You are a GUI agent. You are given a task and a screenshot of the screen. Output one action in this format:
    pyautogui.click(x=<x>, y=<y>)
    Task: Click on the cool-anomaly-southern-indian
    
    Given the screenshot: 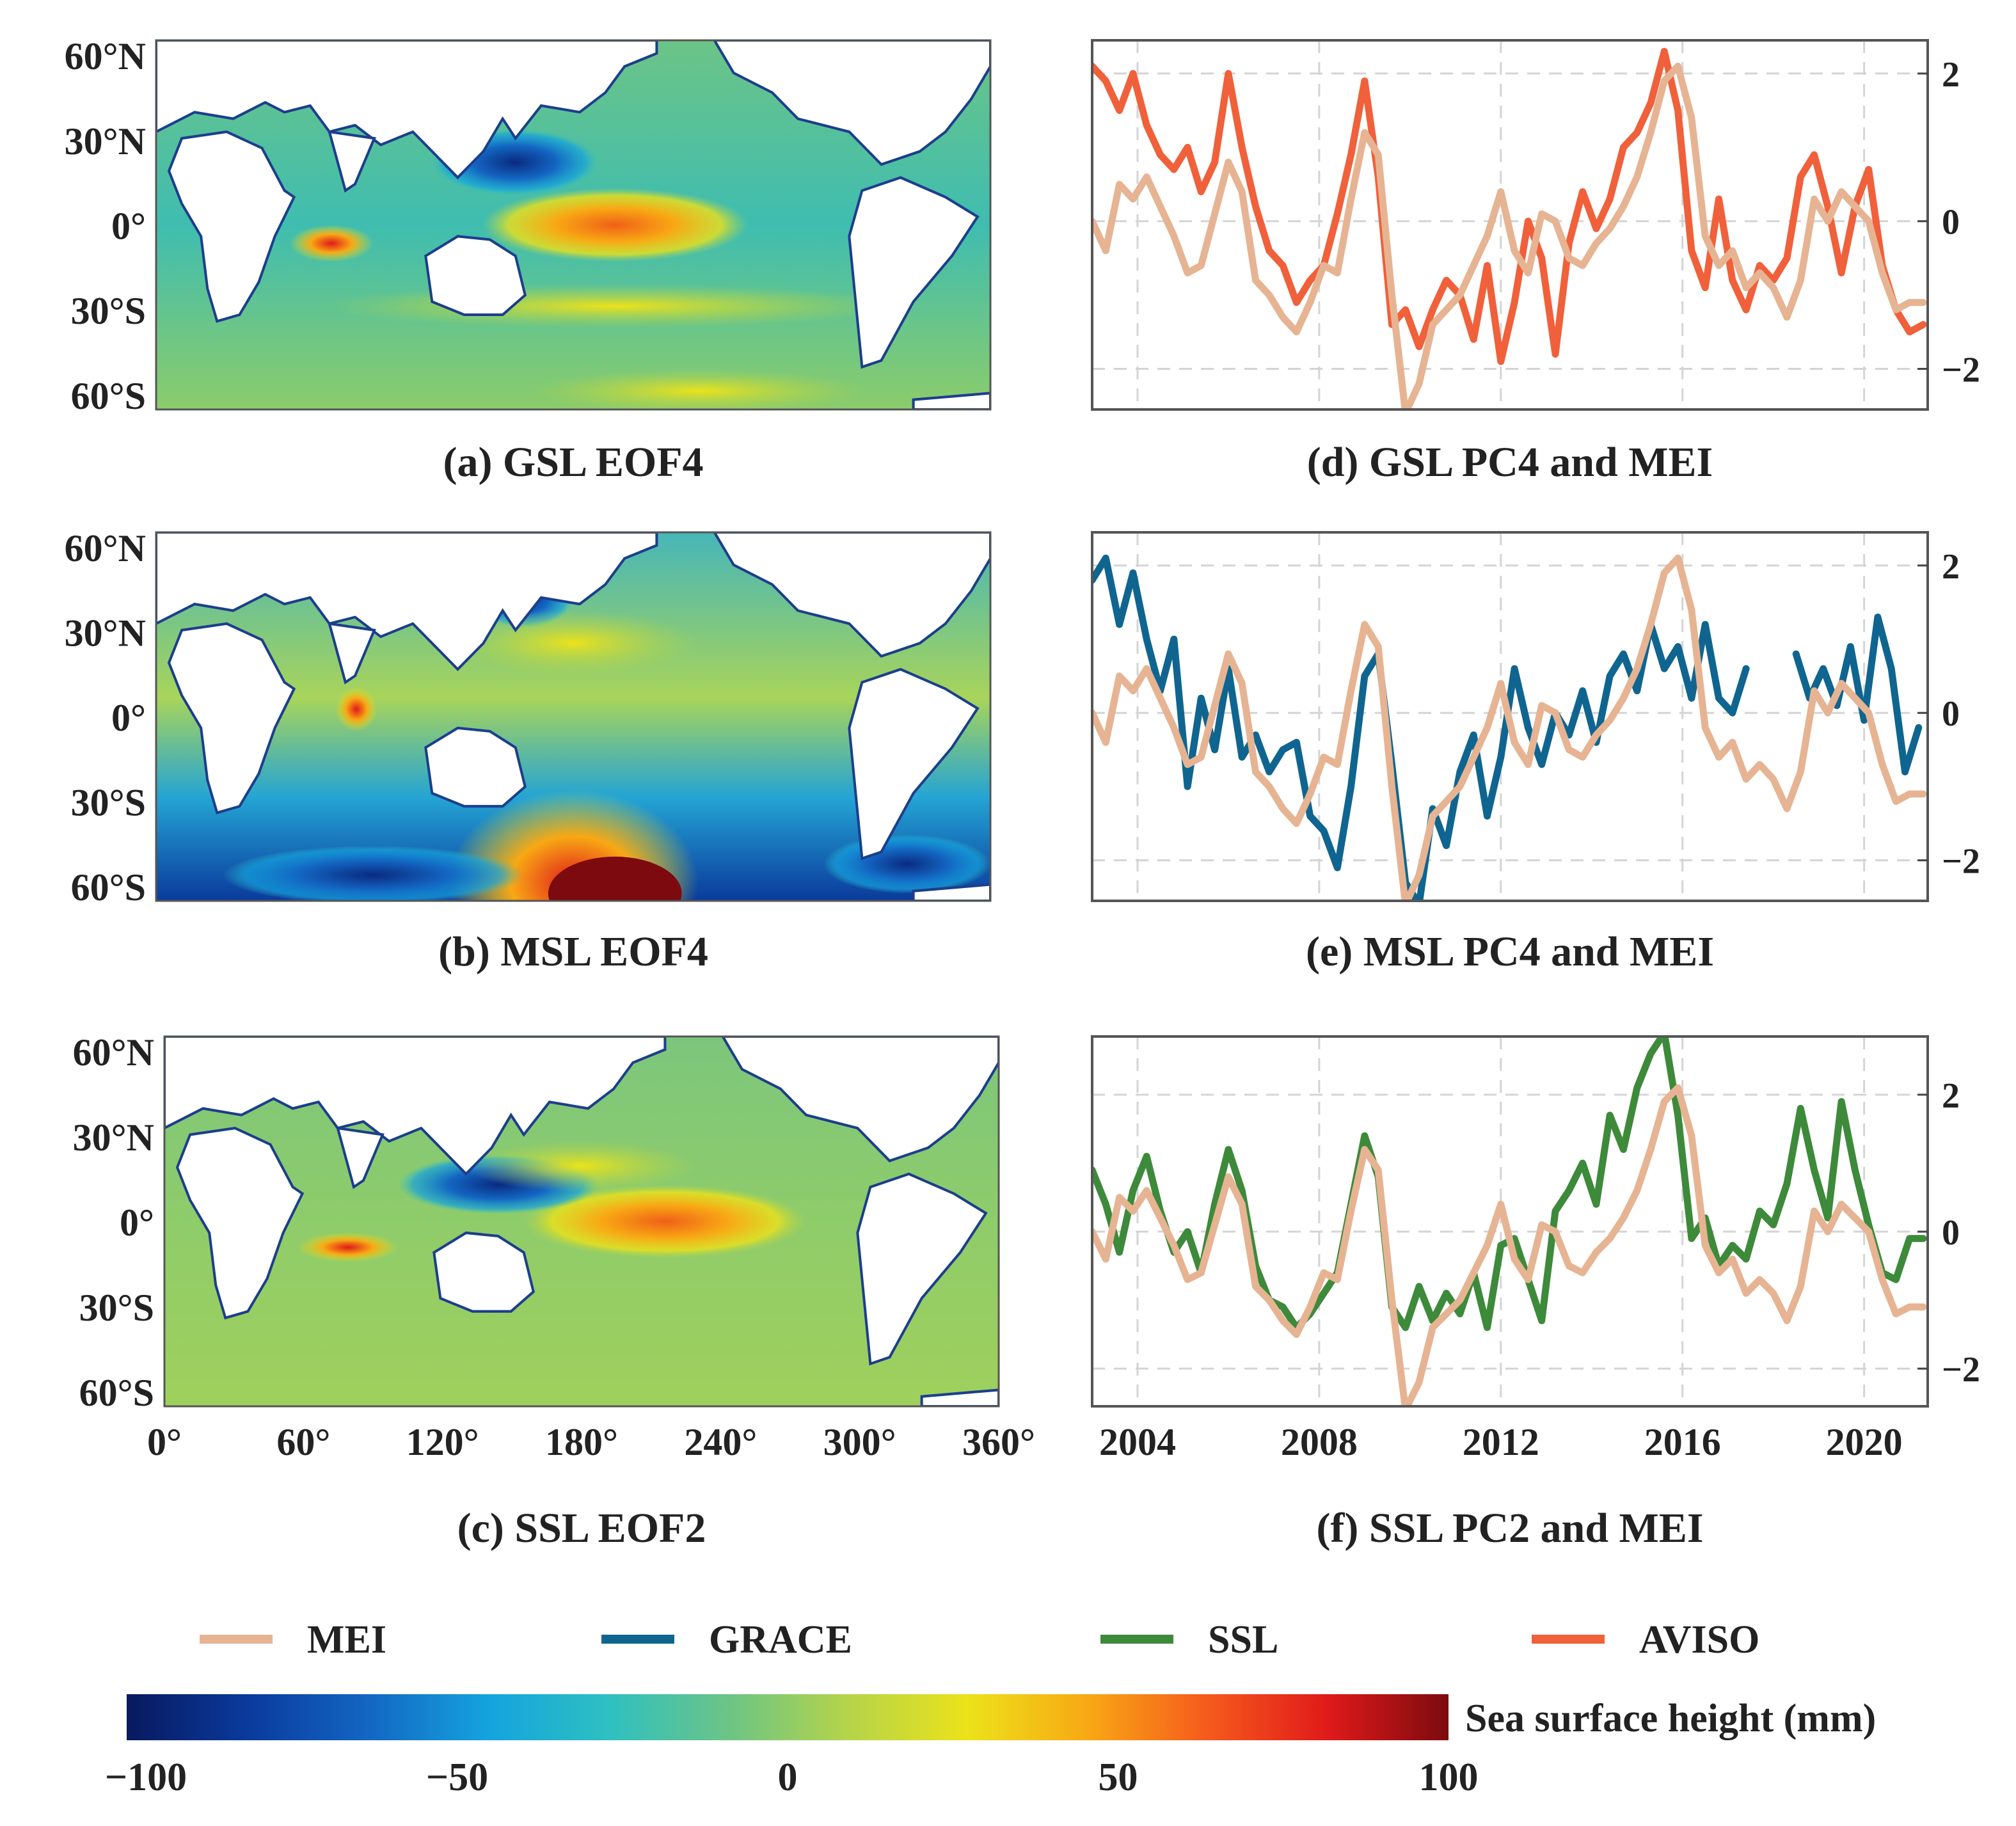 What is the action you would take?
    pyautogui.click(x=373, y=873)
    